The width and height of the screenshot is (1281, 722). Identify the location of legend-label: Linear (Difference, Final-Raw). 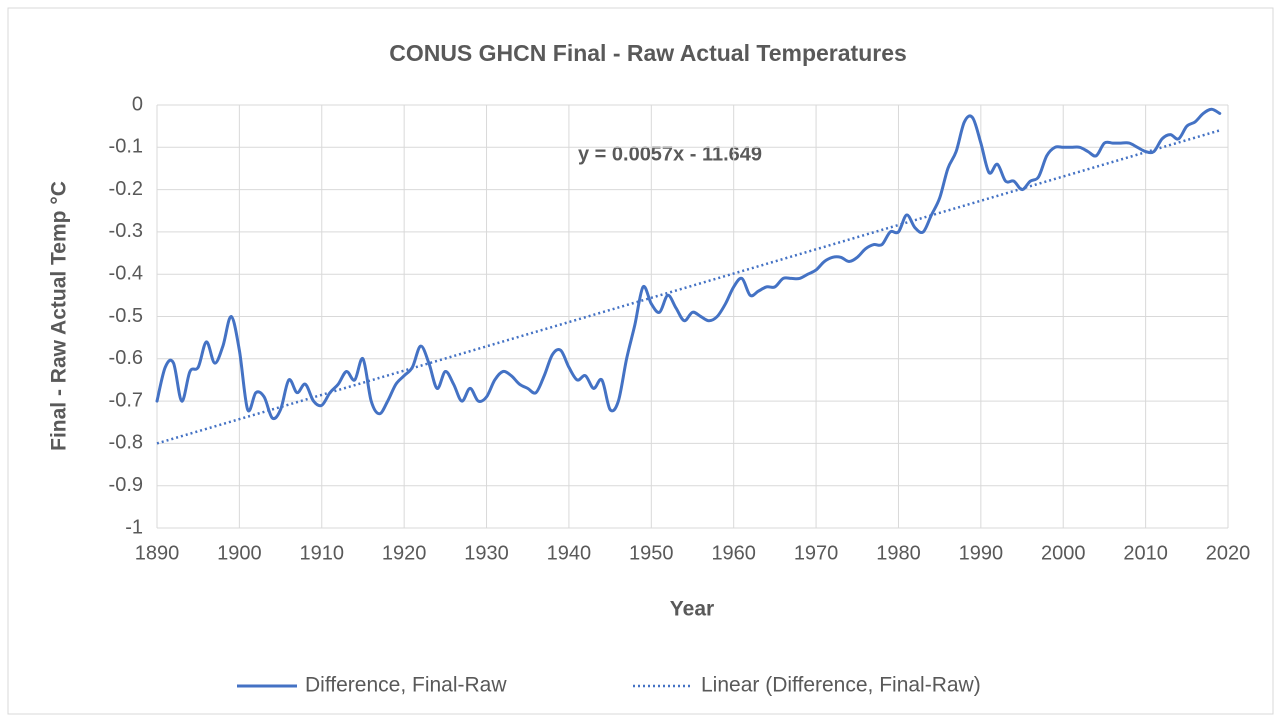
(841, 685).